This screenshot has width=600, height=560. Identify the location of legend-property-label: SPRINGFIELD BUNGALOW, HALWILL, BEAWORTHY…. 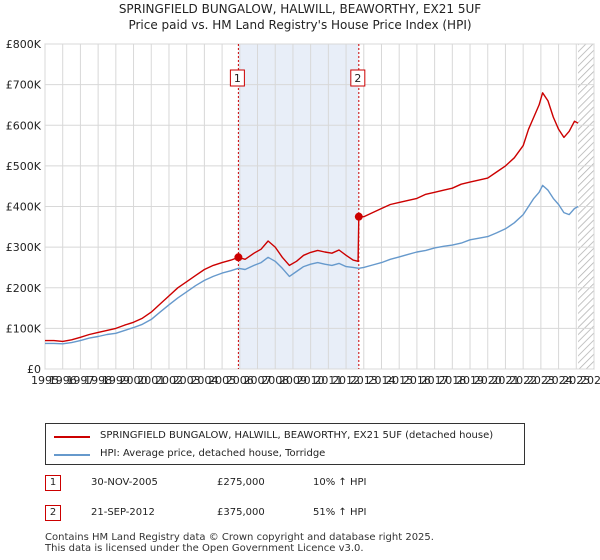
(297, 435).